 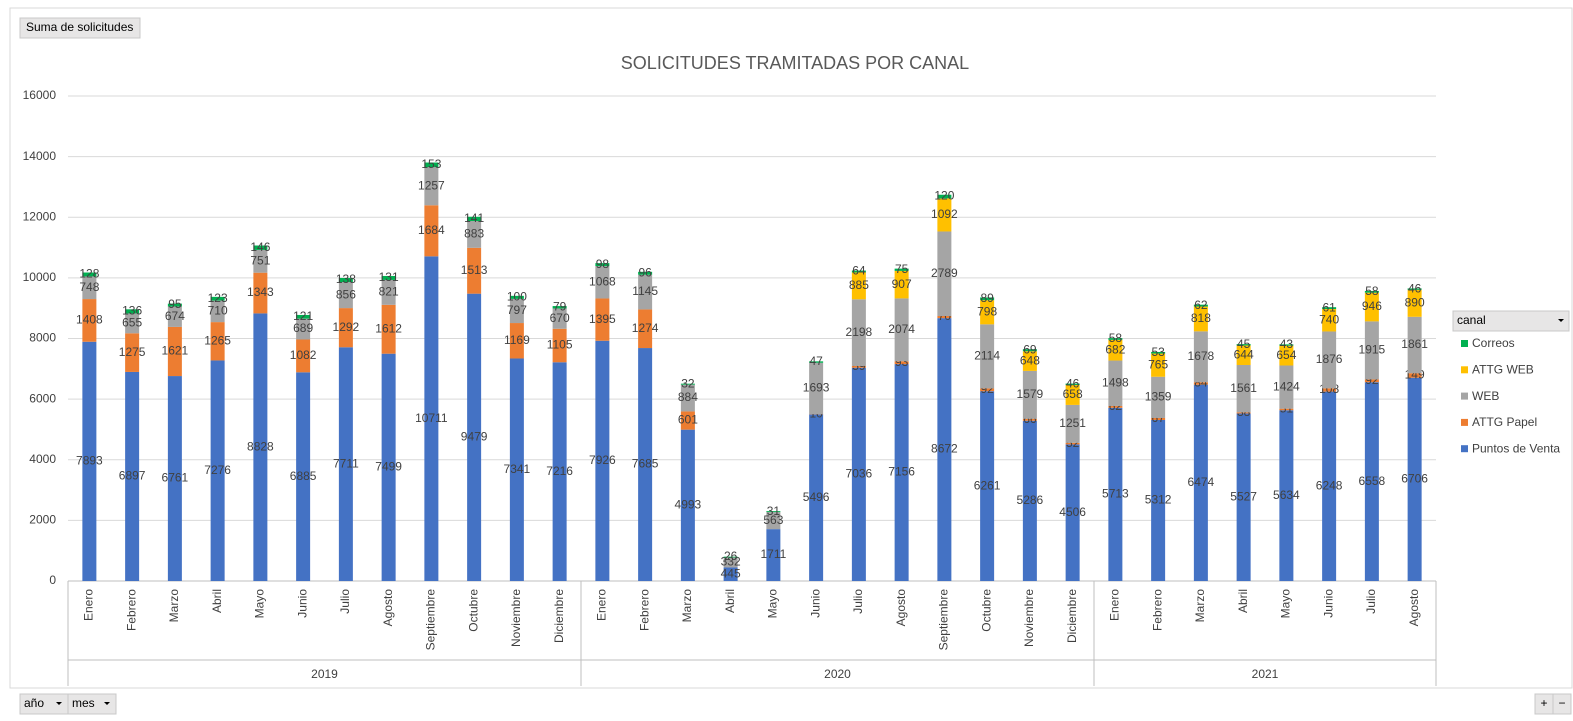 What do you see at coordinates (1115, 382) in the screenshot?
I see `data-label: 1498` at bounding box center [1115, 382].